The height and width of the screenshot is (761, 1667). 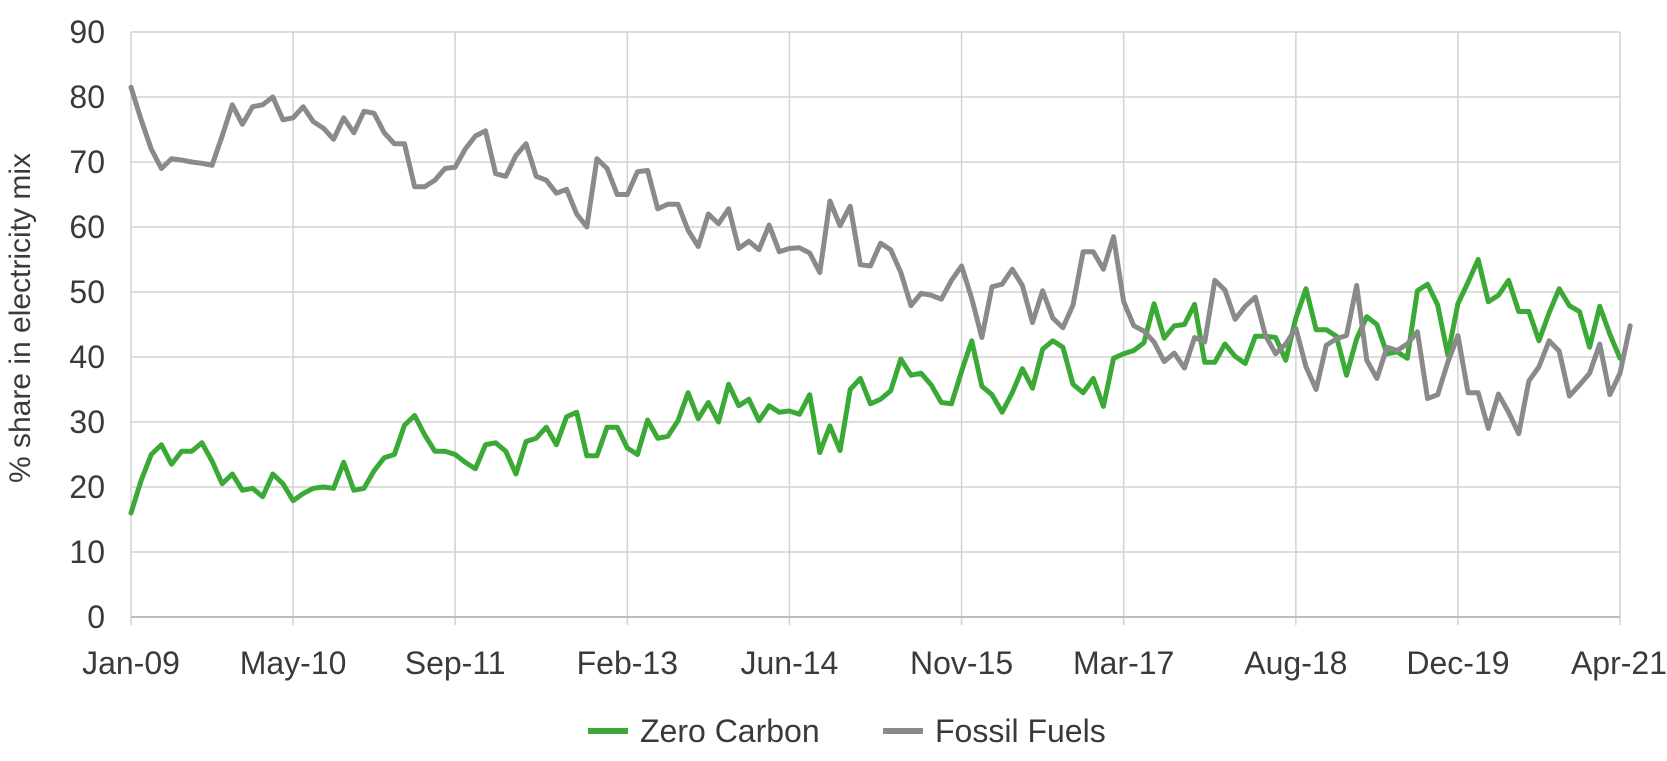 I want to click on y-tick-label: 90, so click(x=87, y=32).